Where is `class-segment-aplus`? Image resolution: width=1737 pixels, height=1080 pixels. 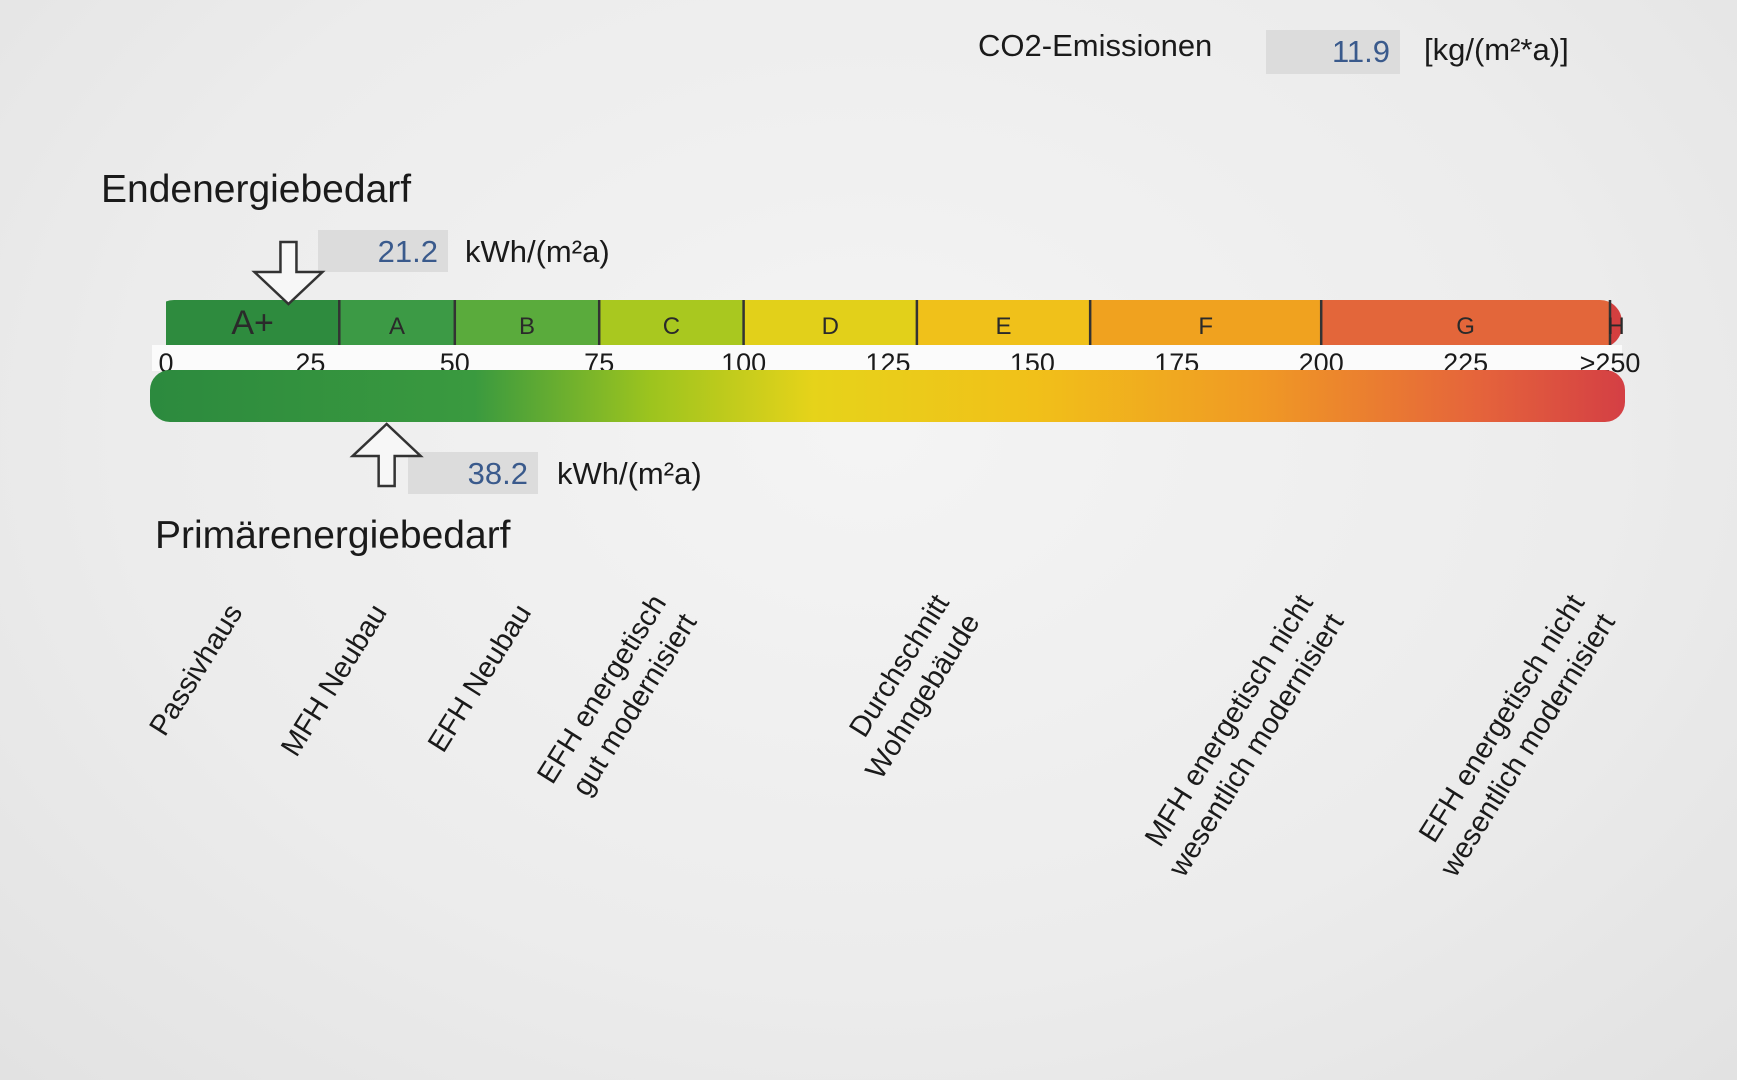
class-segment-aplus is located at coordinates (253, 324).